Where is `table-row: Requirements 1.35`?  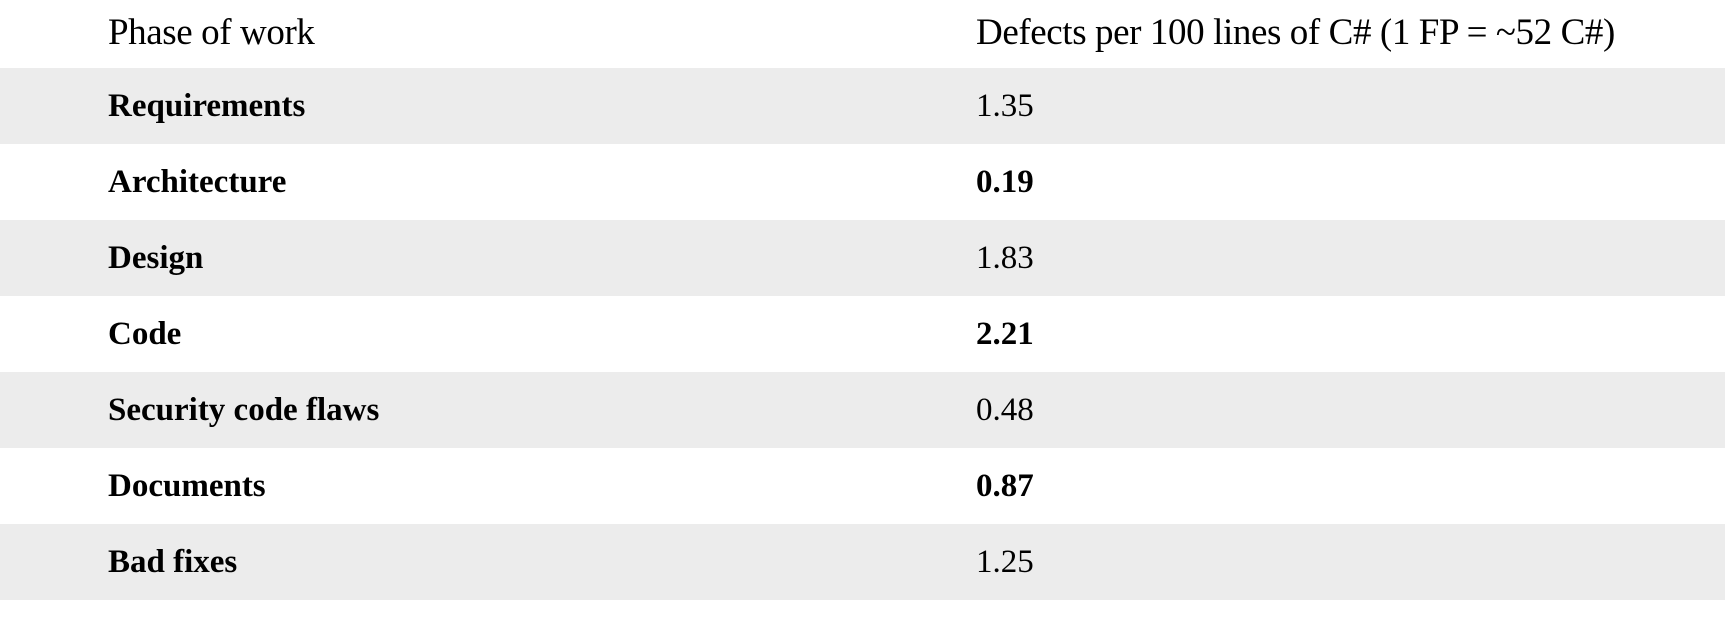 table-row: Requirements 1.35 is located at coordinates (862, 106).